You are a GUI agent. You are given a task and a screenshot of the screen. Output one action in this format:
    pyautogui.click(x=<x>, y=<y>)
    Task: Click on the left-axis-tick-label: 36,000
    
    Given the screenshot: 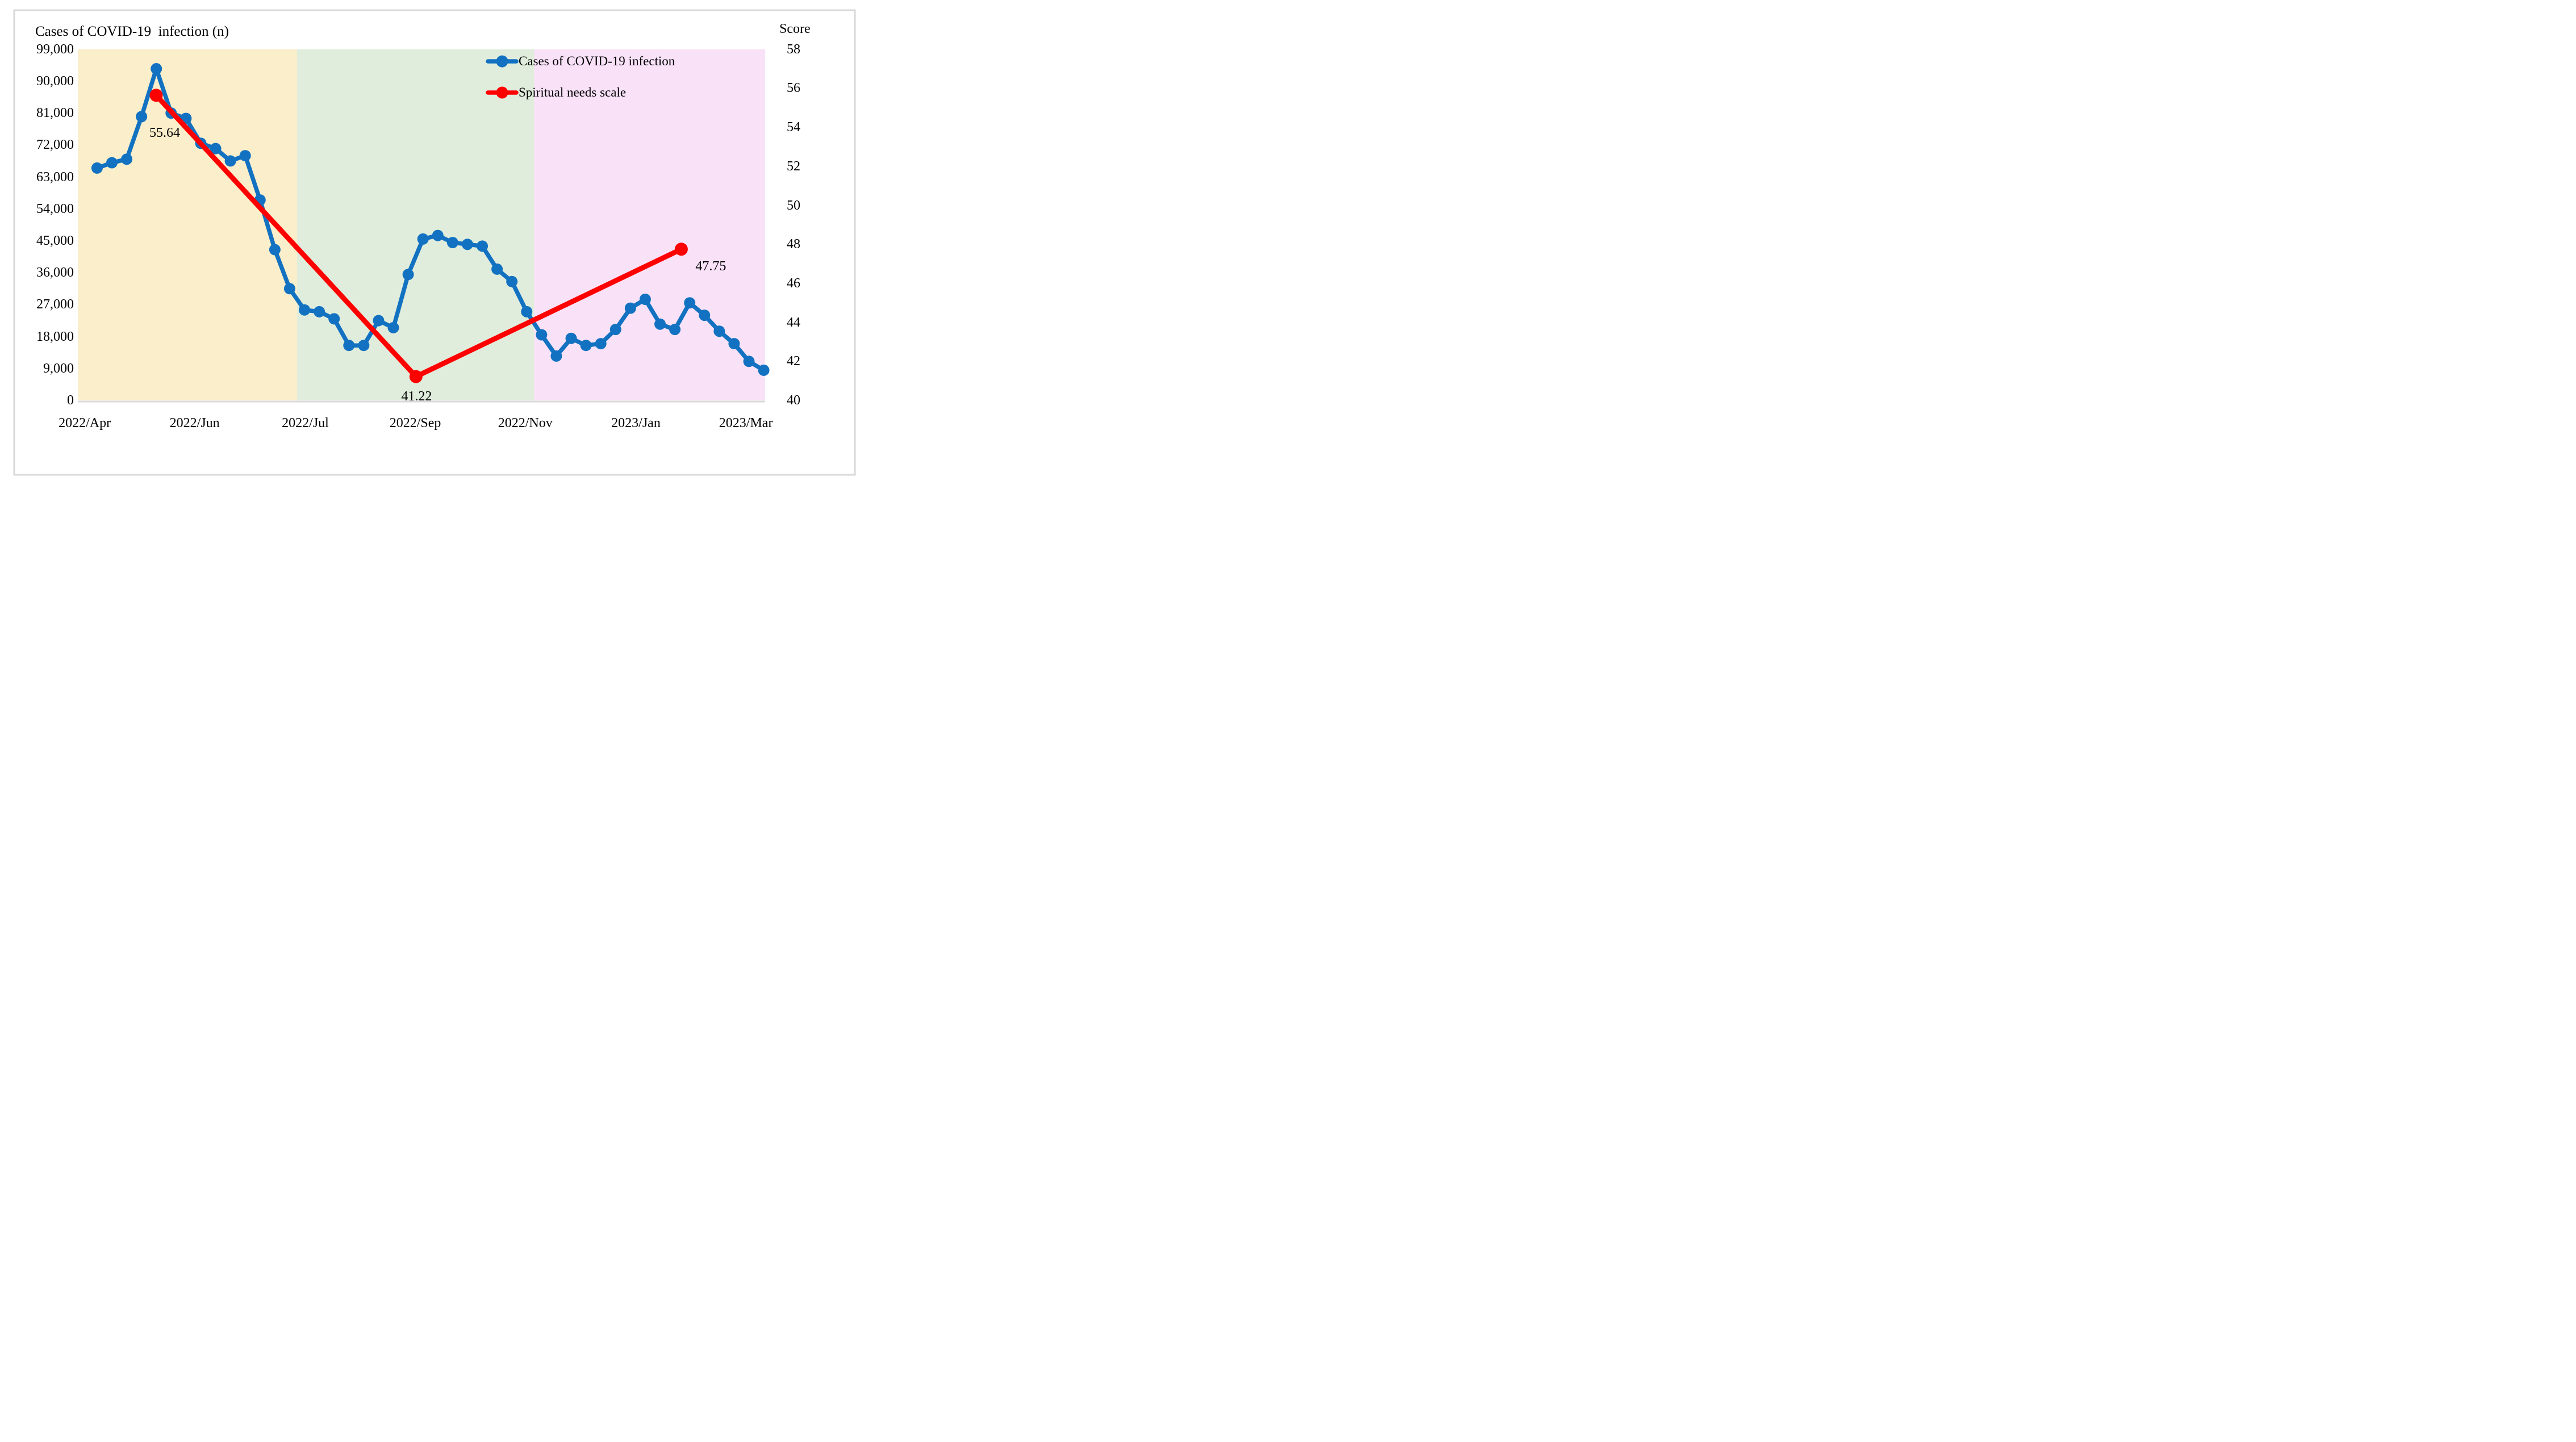 What is the action you would take?
    pyautogui.click(x=55, y=273)
    